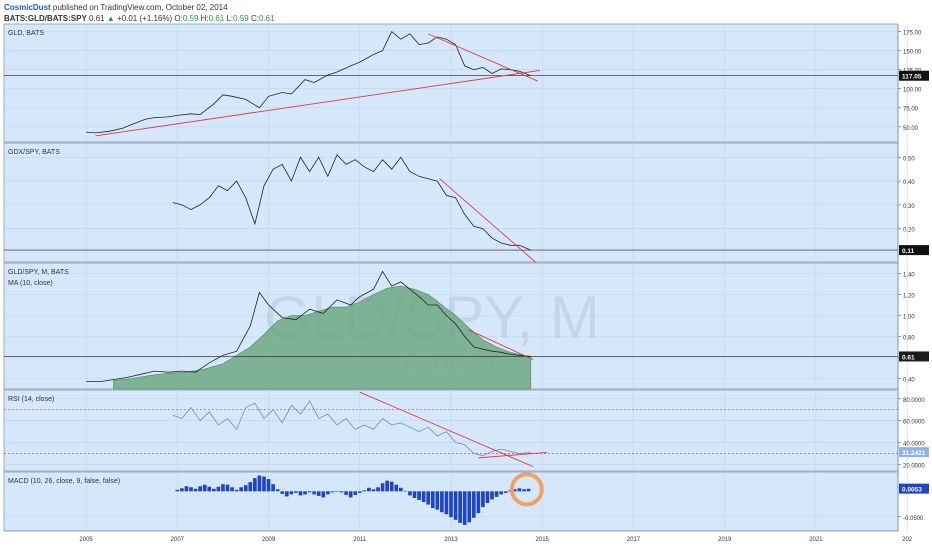  Describe the element at coordinates (351, 428) in the screenshot. I see `series-rsi-line` at that location.